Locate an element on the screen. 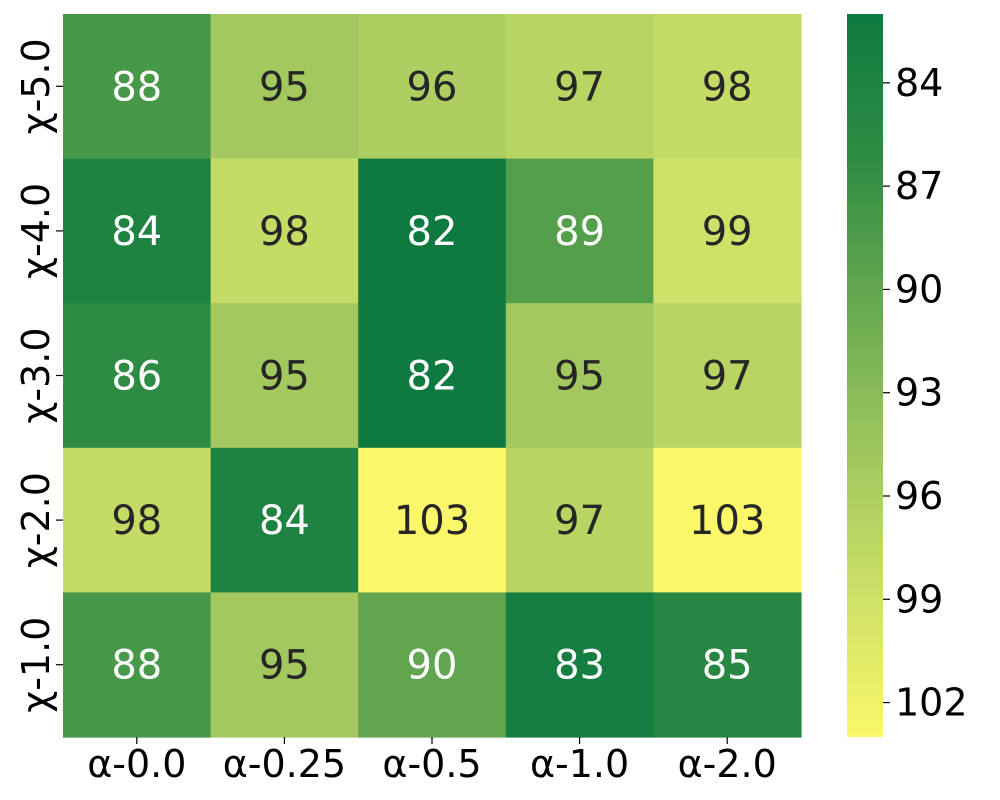 The height and width of the screenshot is (800, 1000). x-tick-label: α-0.5 is located at coordinates (431, 764).